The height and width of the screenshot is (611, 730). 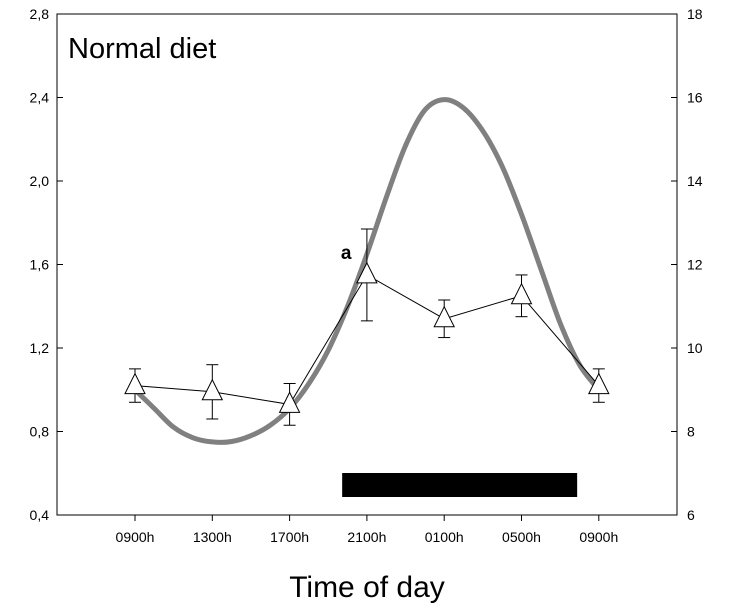 What do you see at coordinates (521, 537) in the screenshot?
I see `x-tick-label: 0500h` at bounding box center [521, 537].